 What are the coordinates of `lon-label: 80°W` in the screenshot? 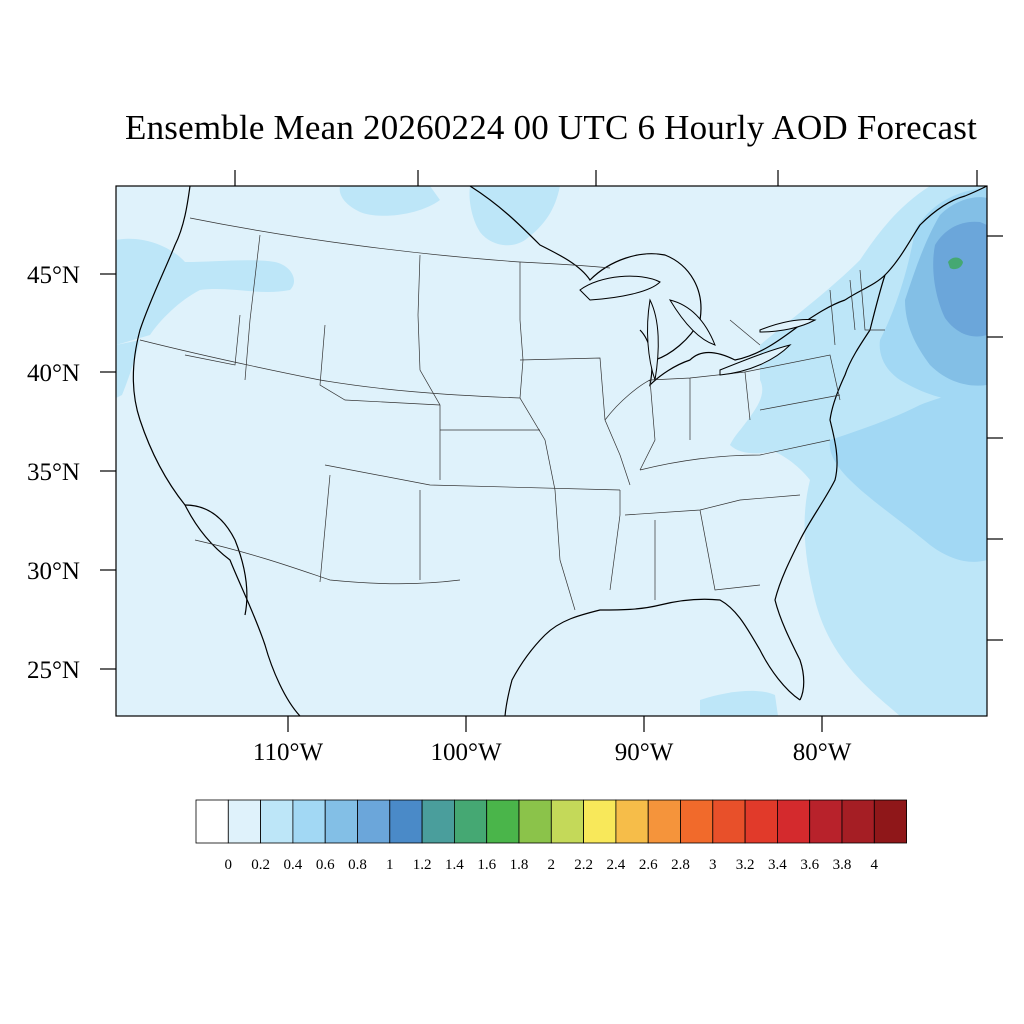 It's located at (822, 752).